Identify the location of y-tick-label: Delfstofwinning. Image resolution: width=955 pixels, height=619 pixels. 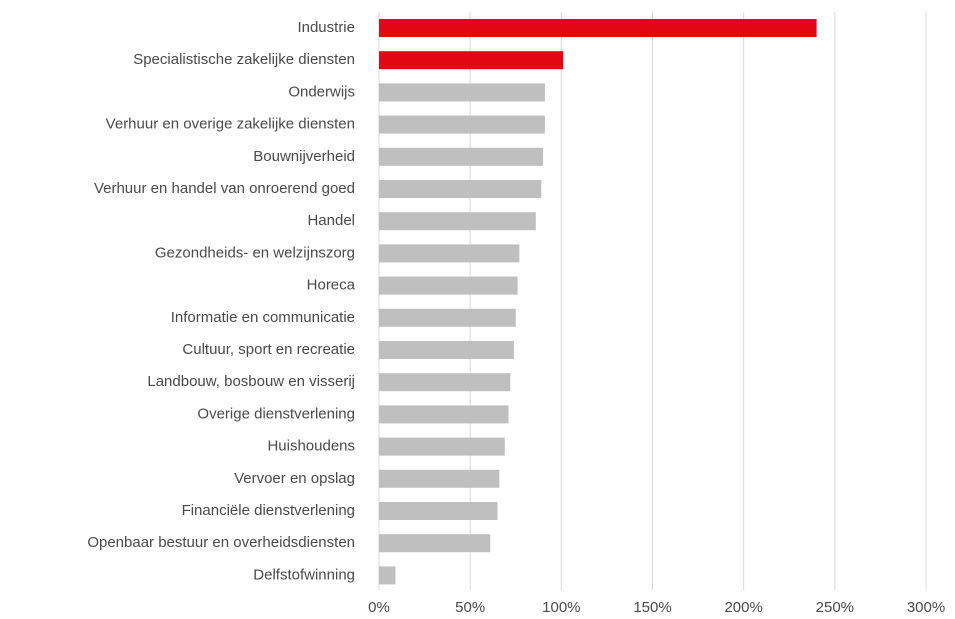
(304, 574).